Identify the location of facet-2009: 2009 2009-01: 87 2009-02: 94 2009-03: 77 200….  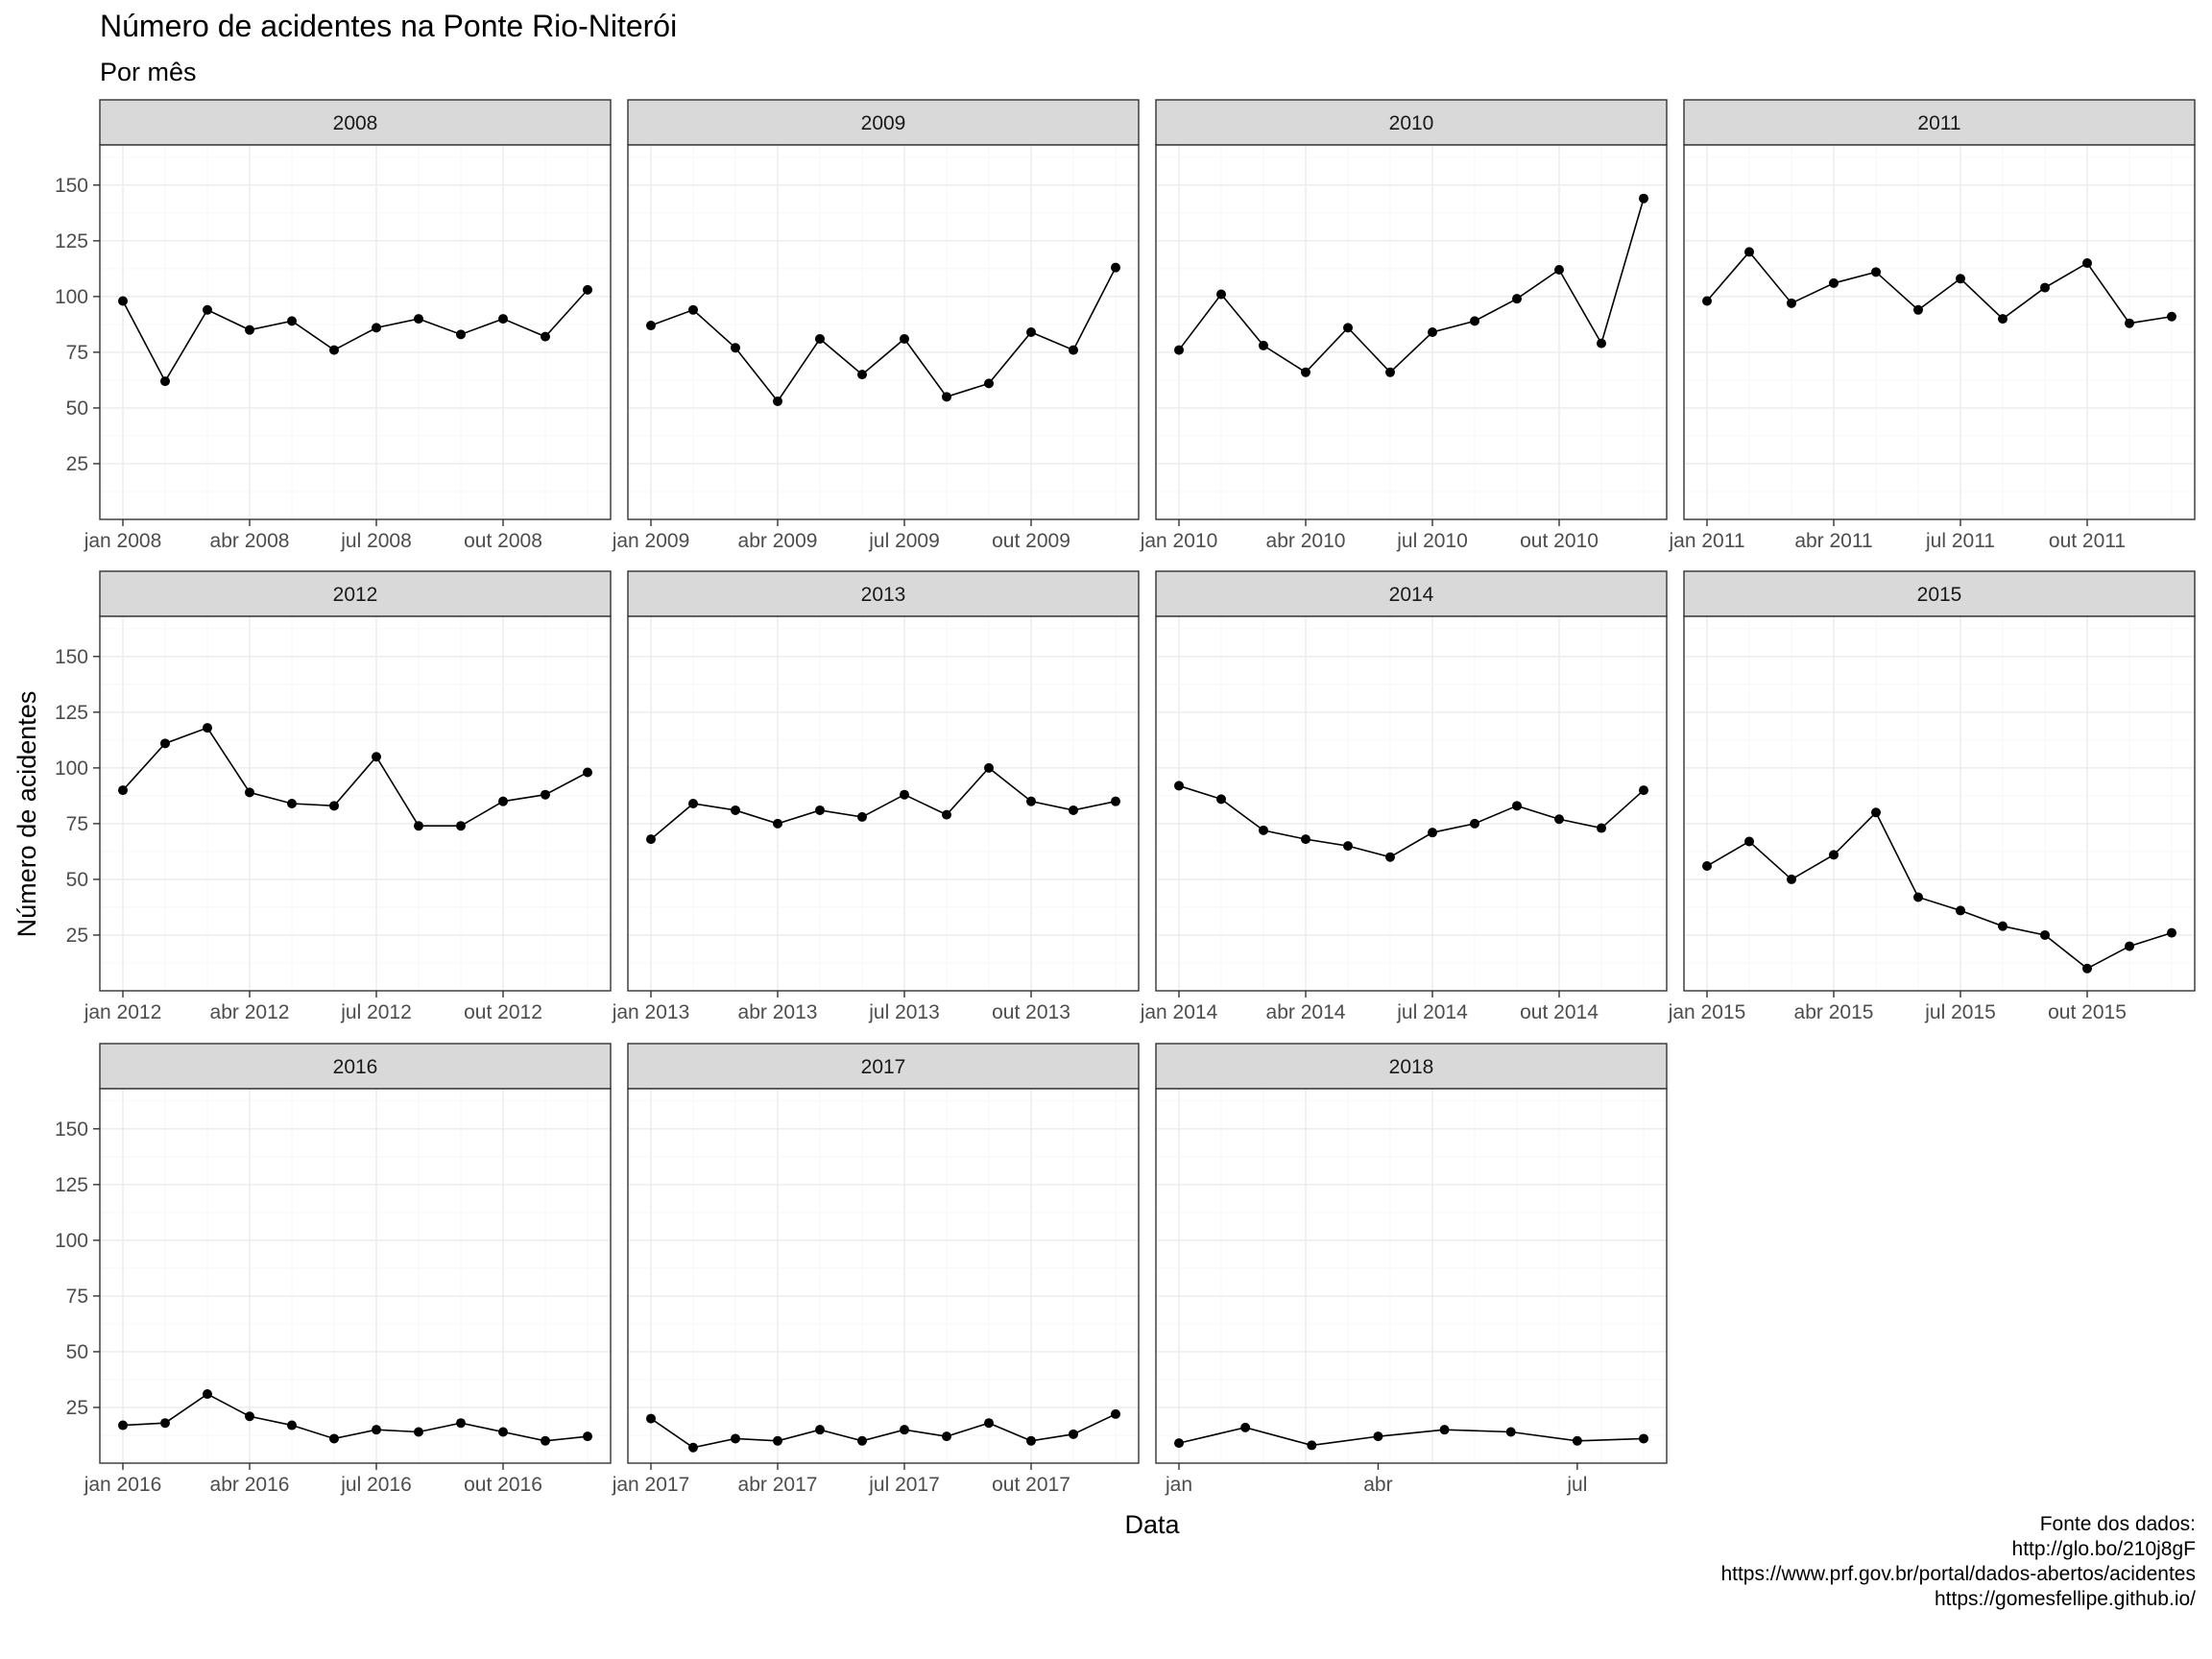
(876, 326).